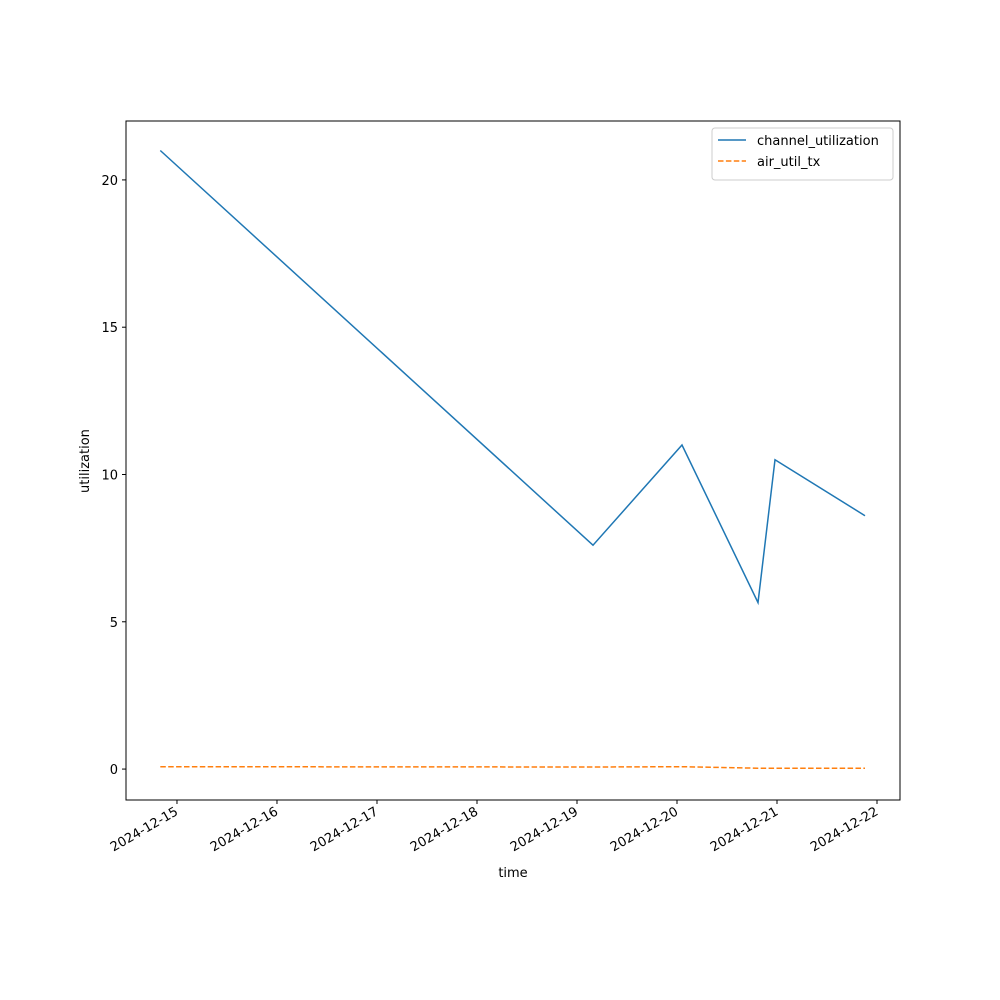  Describe the element at coordinates (444, 829) in the screenshot. I see `x-tick-label: 2024-12-18` at that location.